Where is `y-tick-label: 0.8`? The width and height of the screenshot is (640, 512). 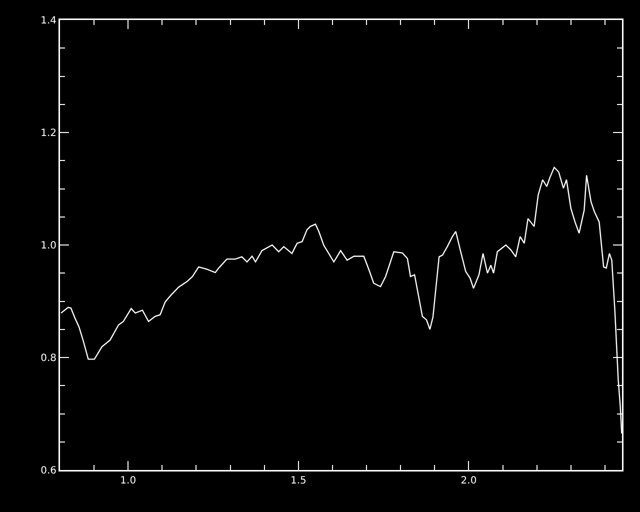
y-tick-label: 0.8 is located at coordinates (48, 358).